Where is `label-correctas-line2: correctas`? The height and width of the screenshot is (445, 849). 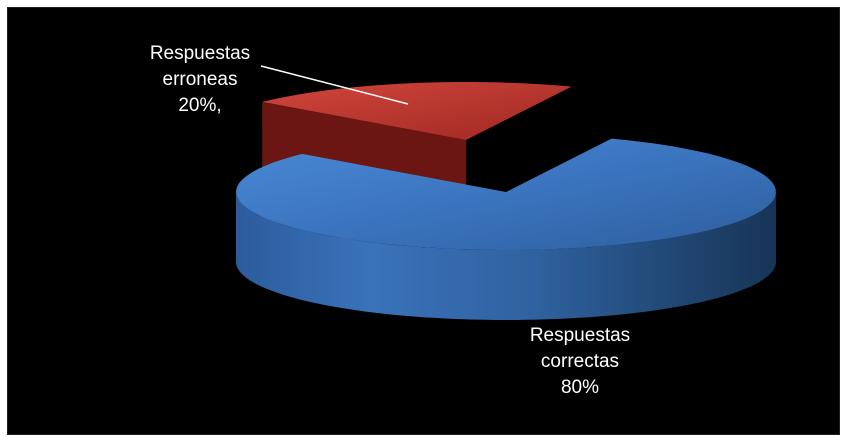
label-correctas-line2: correctas is located at coordinates (580, 361).